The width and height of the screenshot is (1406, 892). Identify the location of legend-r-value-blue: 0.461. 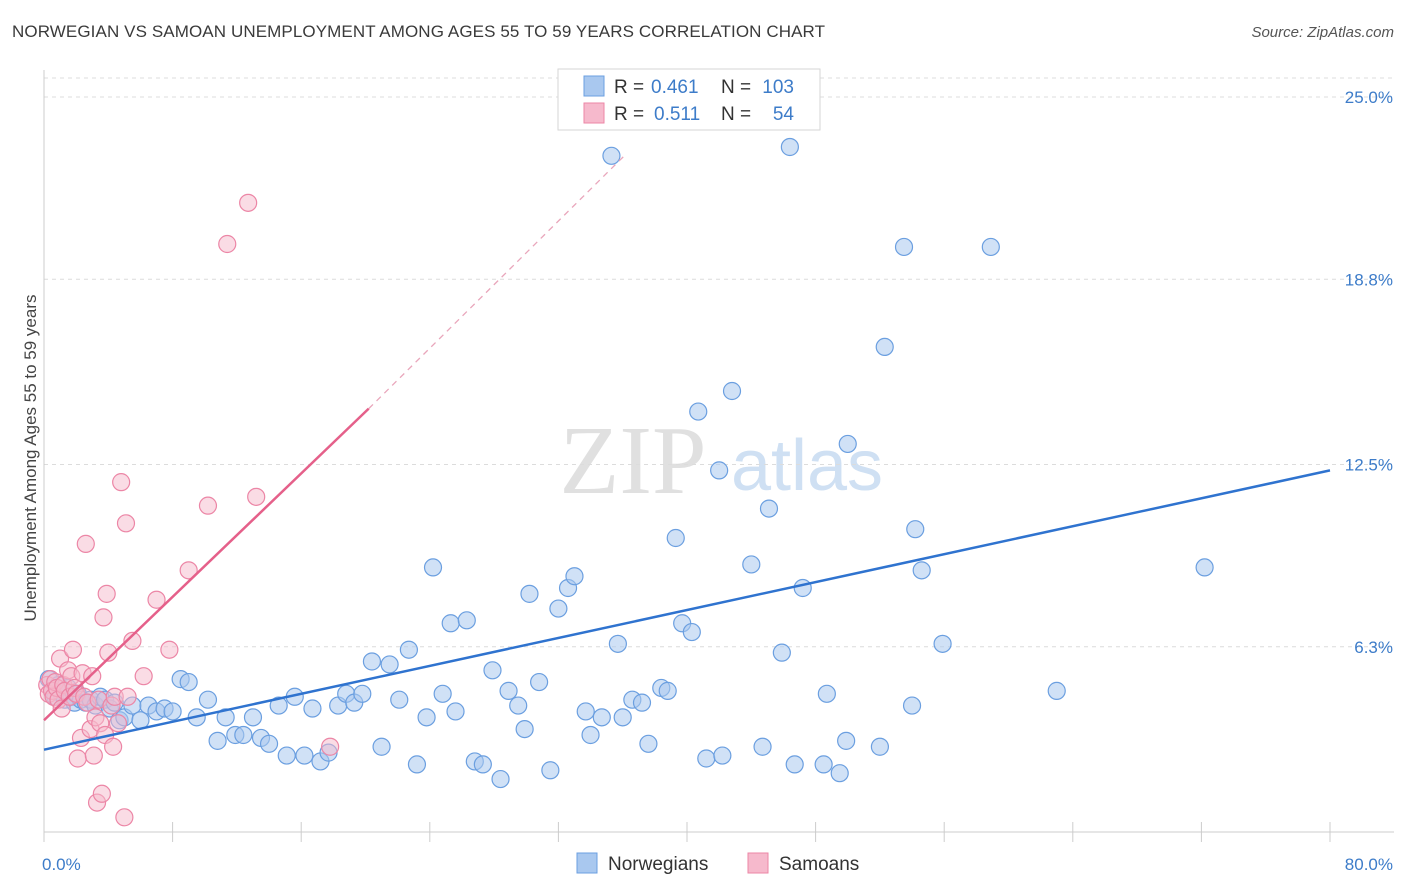
(675, 87).